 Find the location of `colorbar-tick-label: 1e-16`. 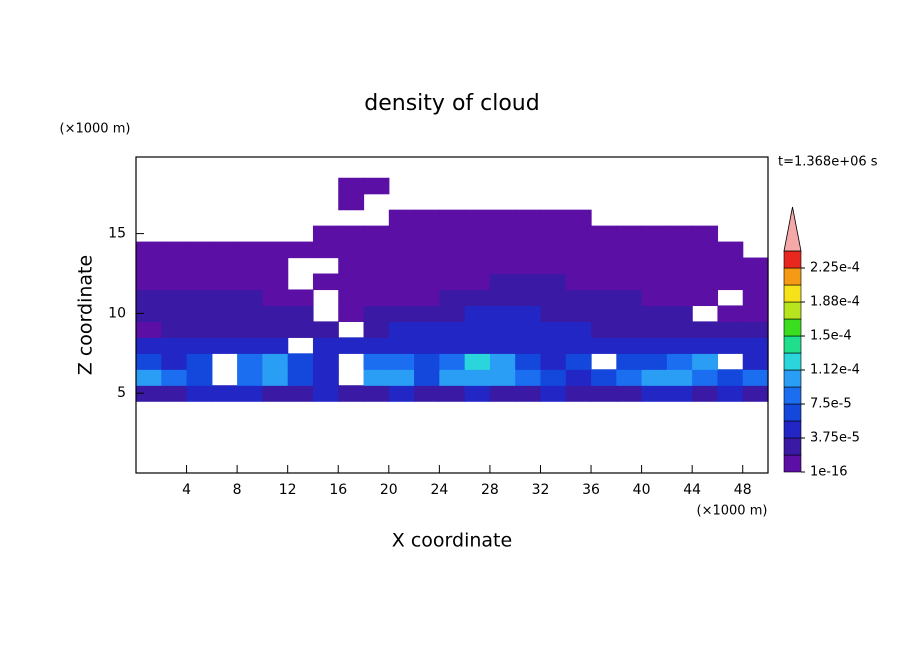

colorbar-tick-label: 1e-16 is located at coordinates (829, 472).